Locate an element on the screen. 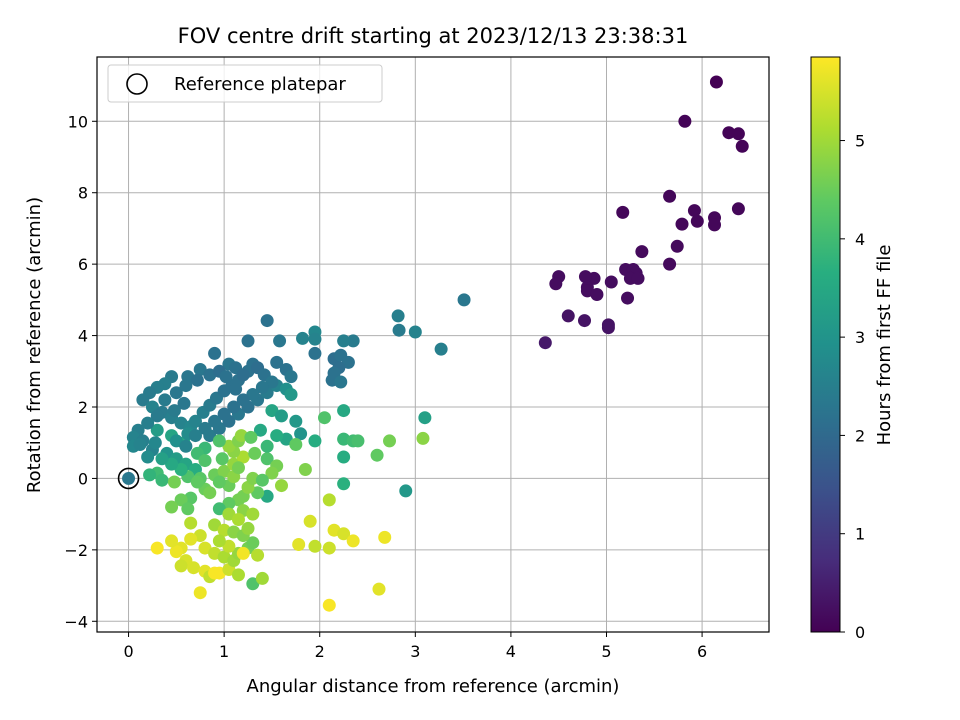 The height and width of the screenshot is (720, 960). colorbar-tick-label: 4 is located at coordinates (860, 239).